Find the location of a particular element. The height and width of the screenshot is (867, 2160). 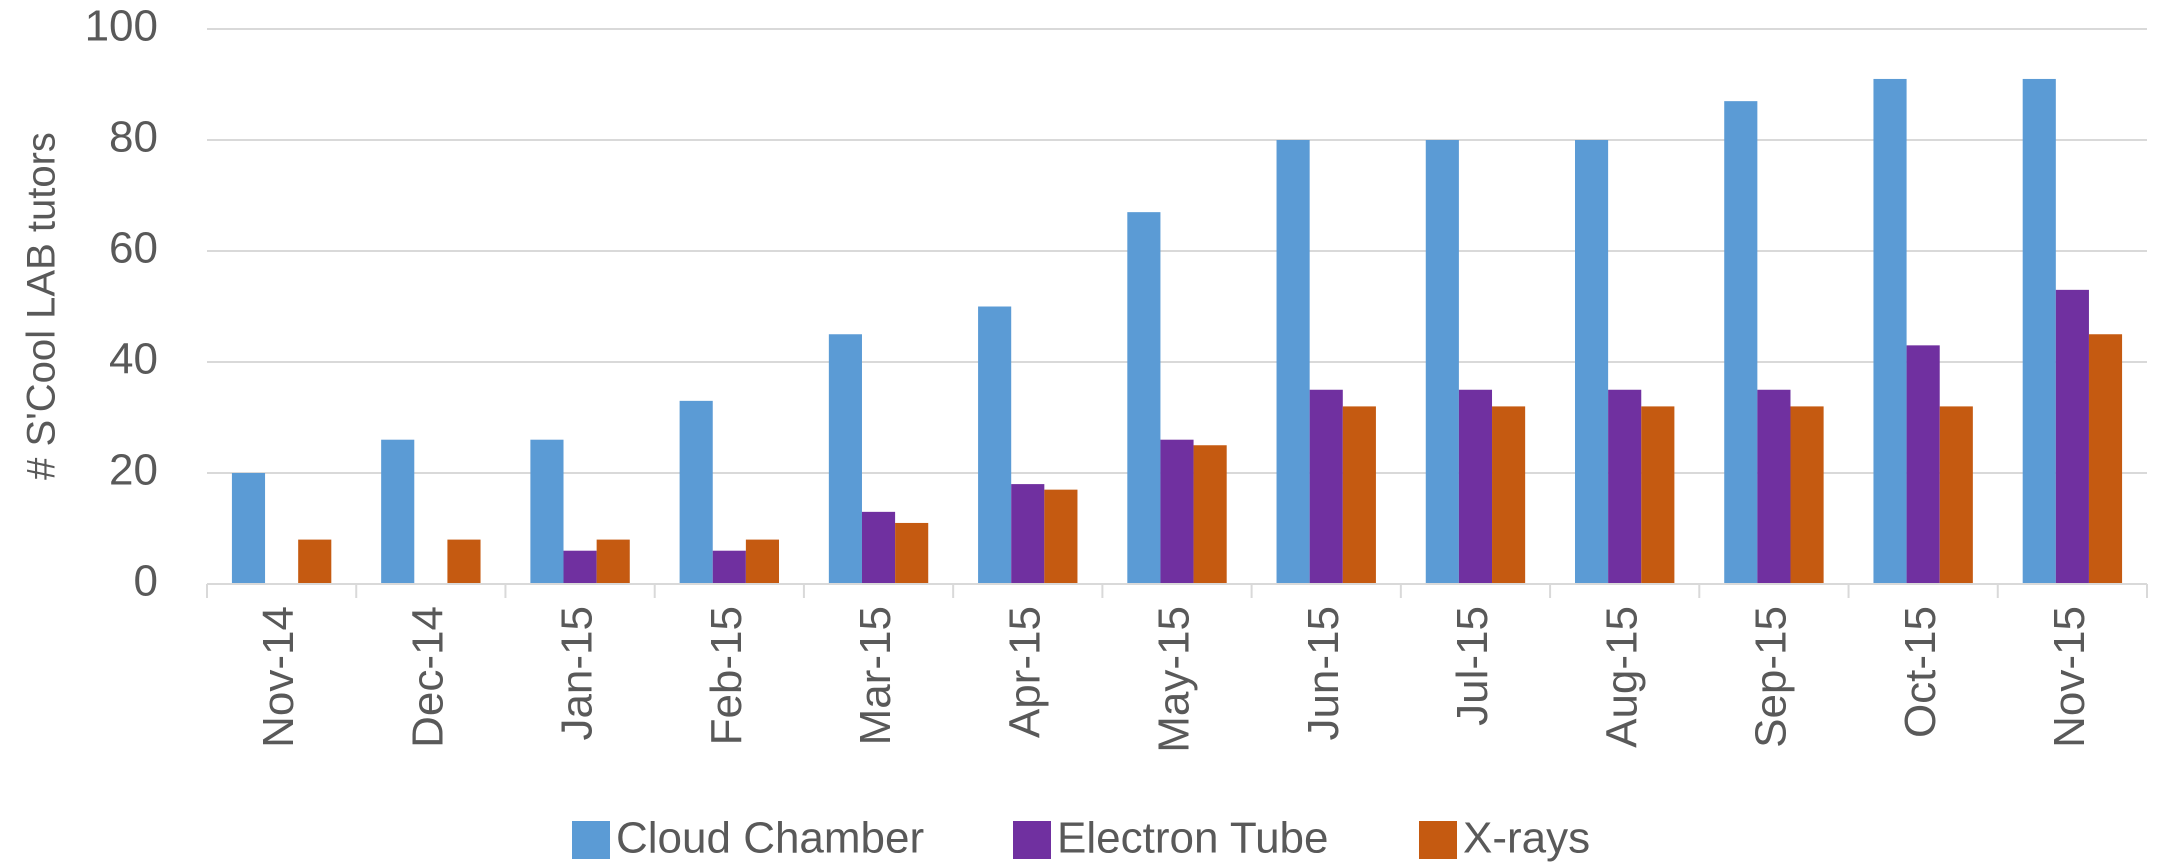

x-tick-label: Nov-14 is located at coordinates (278, 677).